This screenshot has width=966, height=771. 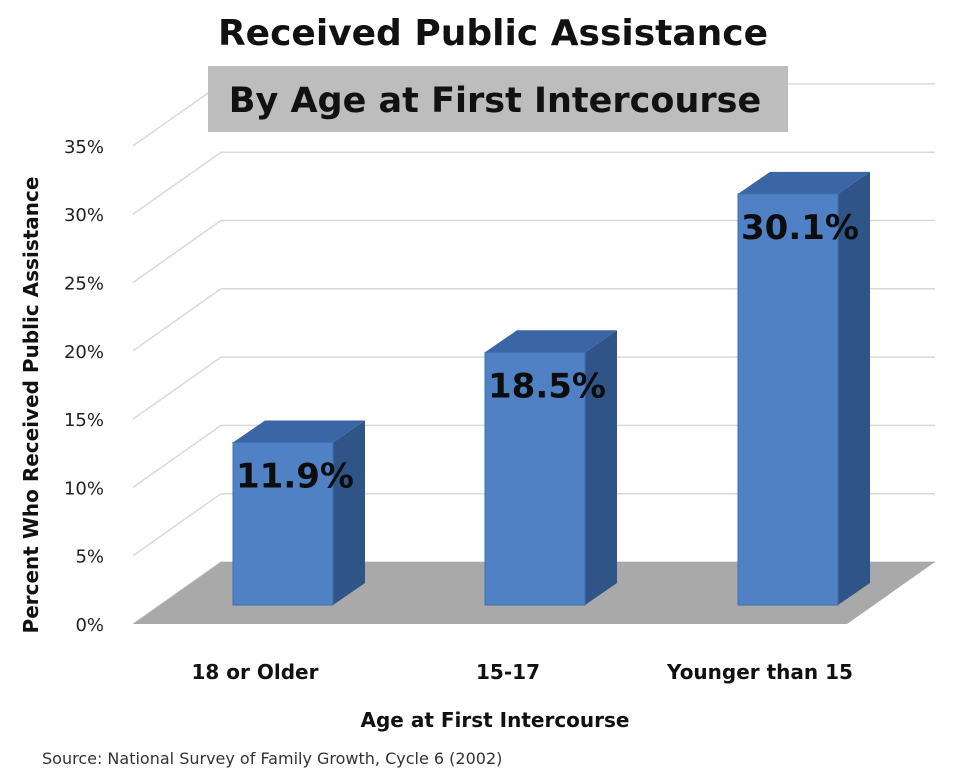 What do you see at coordinates (31, 405) in the screenshot?
I see `y-axis-label: Percent Who Received Public Assistance` at bounding box center [31, 405].